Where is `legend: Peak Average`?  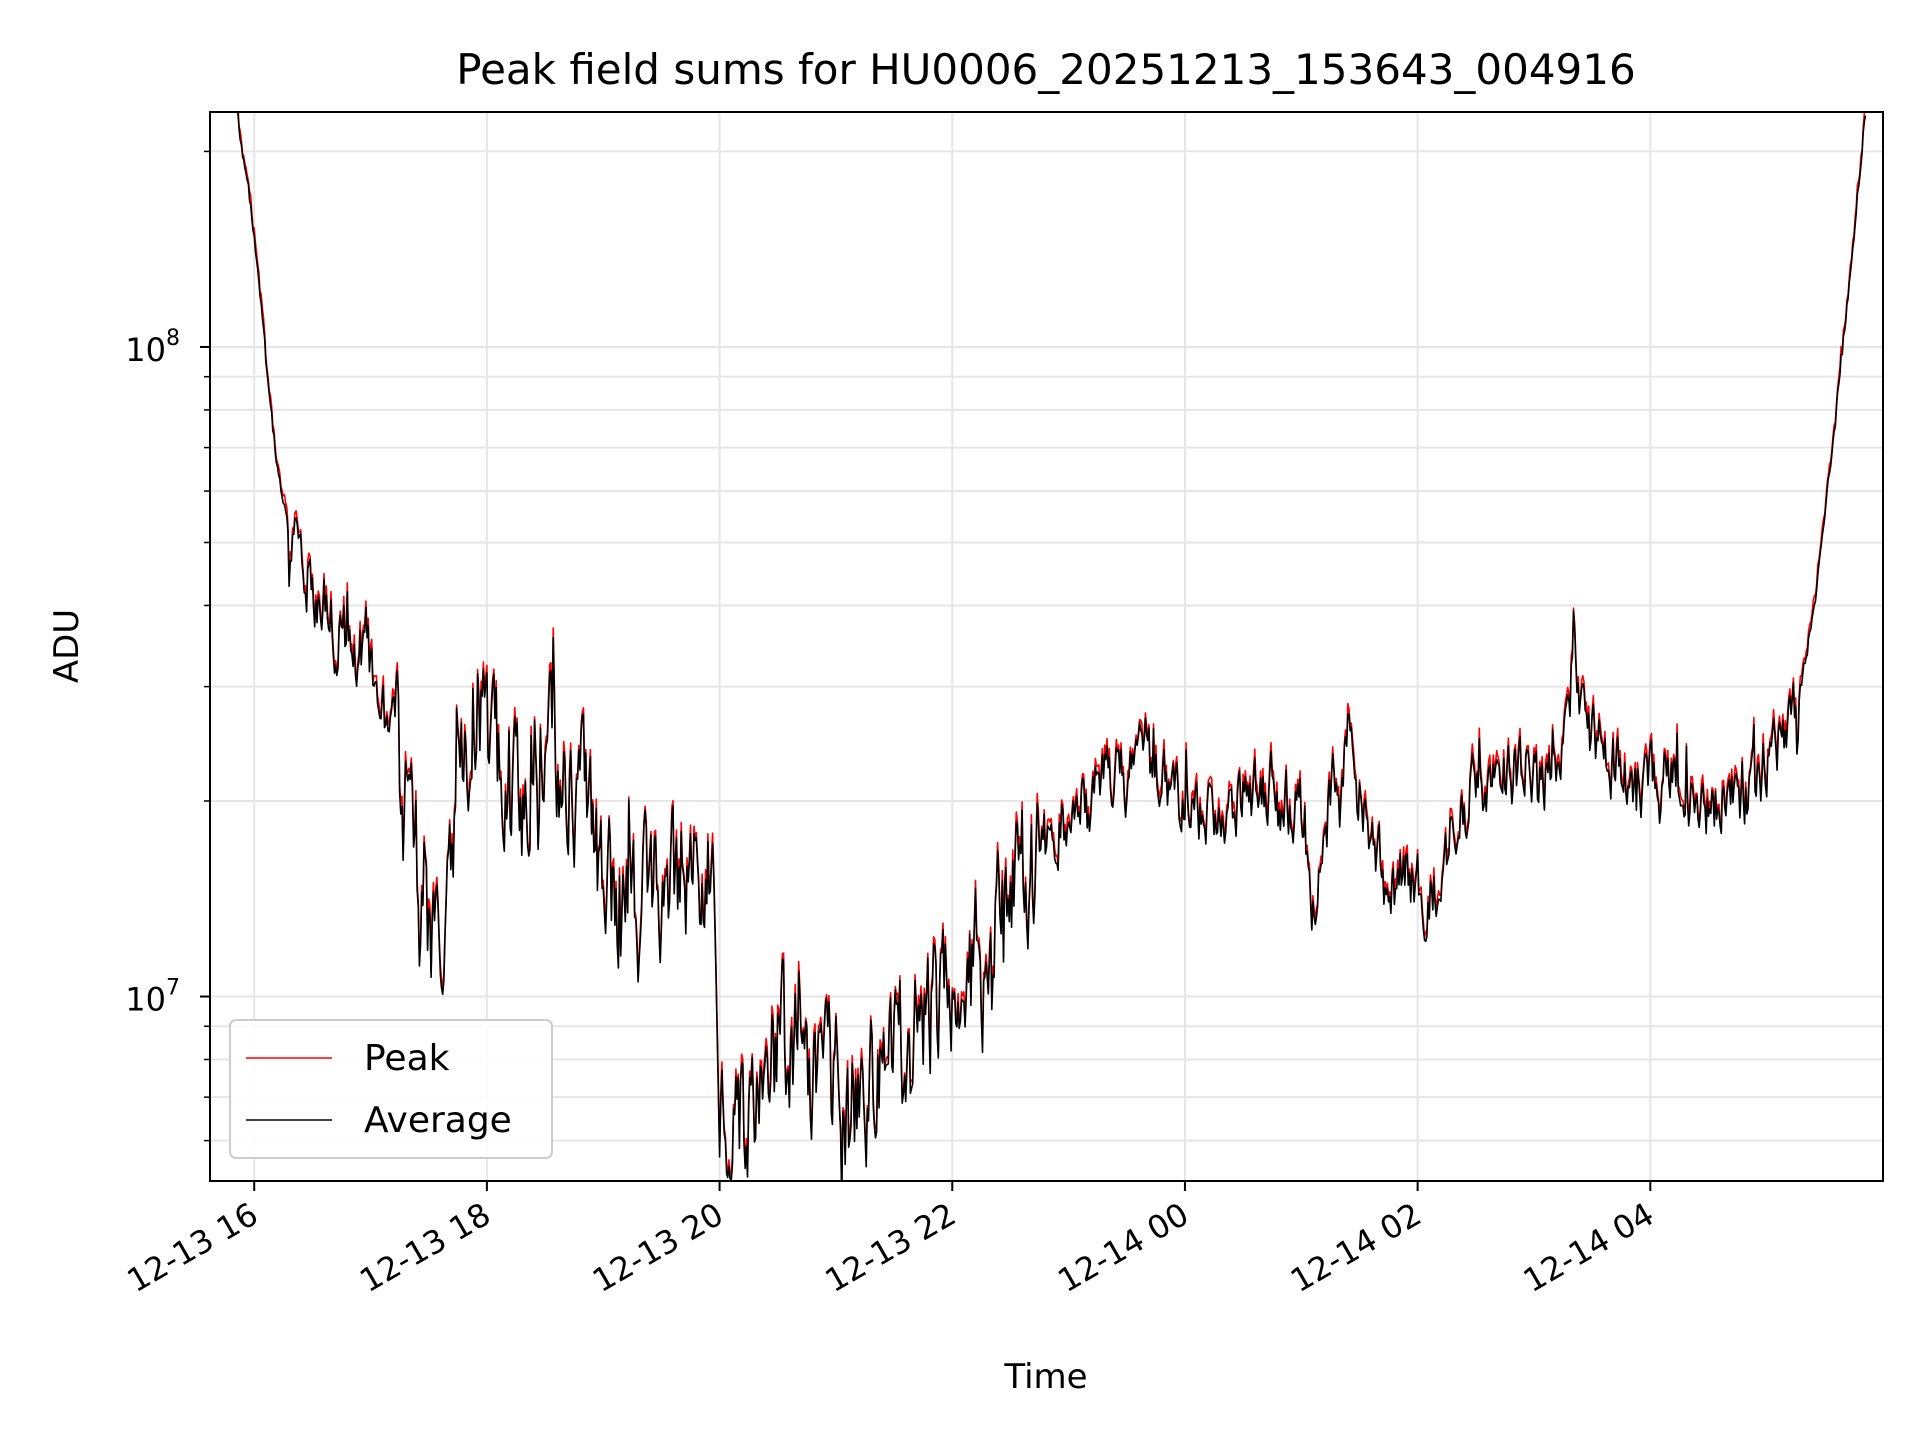
legend: Peak Average is located at coordinates (391, 1089).